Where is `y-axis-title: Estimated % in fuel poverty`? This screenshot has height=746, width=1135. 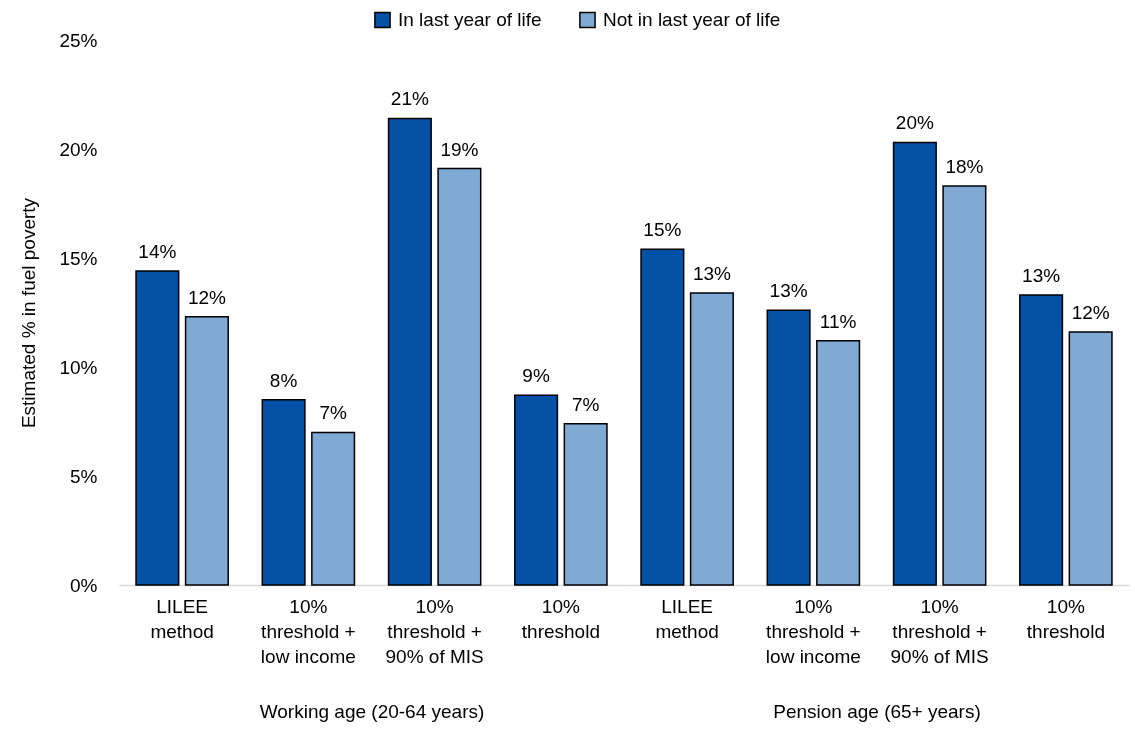 y-axis-title: Estimated % in fuel poverty is located at coordinates (29, 313).